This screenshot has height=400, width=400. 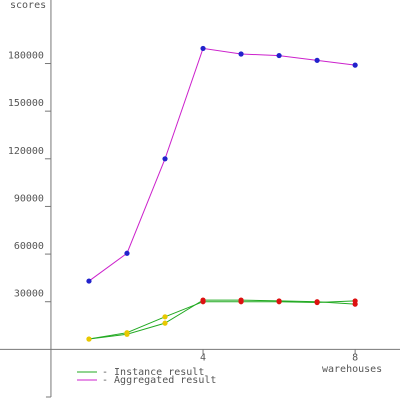 What do you see at coordinates (29, 198) in the screenshot?
I see `y-tick-label: 90000` at bounding box center [29, 198].